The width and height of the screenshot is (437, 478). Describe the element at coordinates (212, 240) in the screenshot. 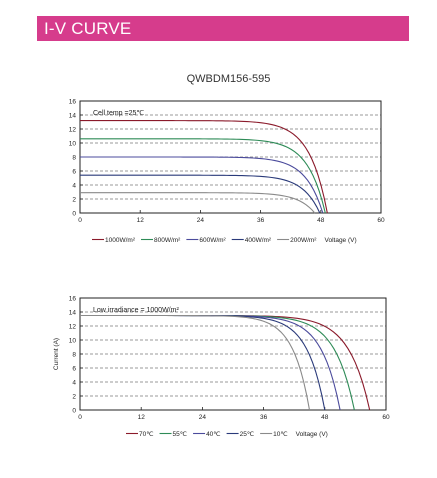

I see `legend-entry: 600W/m²` at that location.